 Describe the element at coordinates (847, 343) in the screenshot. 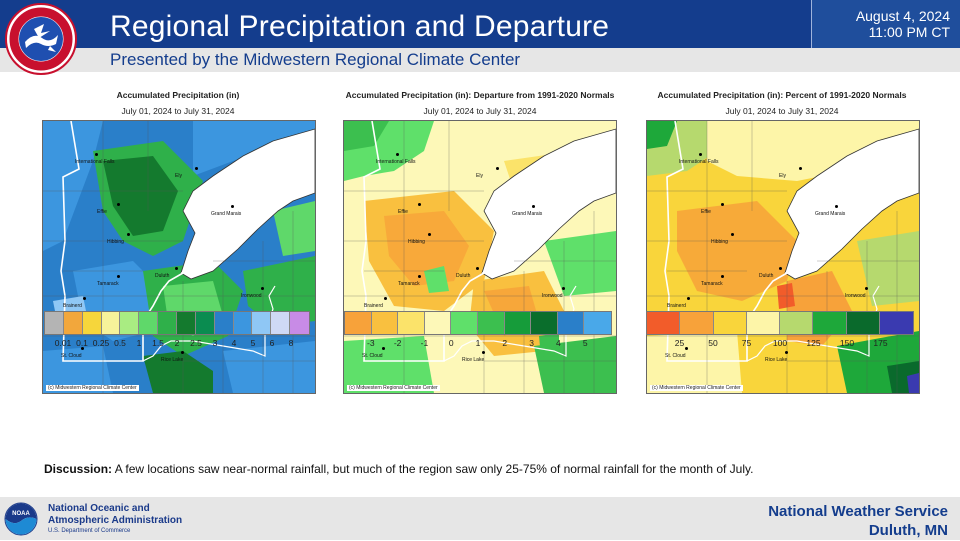

I see `legend-tick-label: 150` at that location.